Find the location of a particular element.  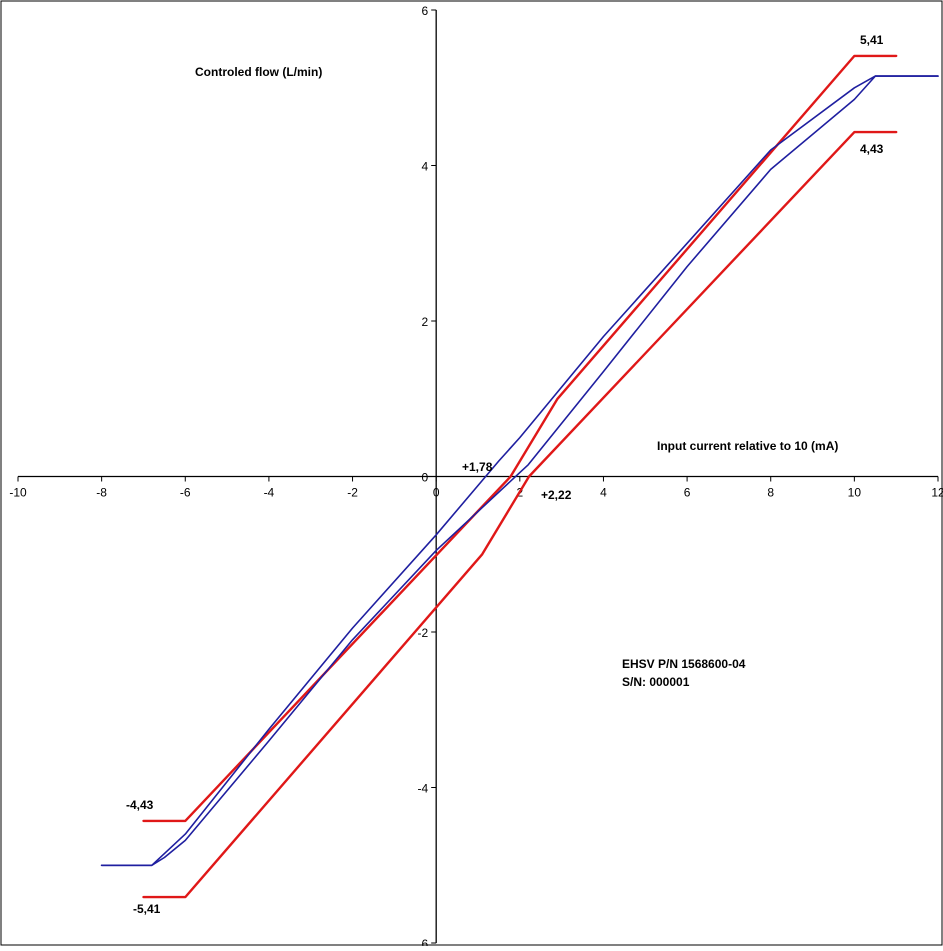

y-tick-label: 0 is located at coordinates (424, 478).